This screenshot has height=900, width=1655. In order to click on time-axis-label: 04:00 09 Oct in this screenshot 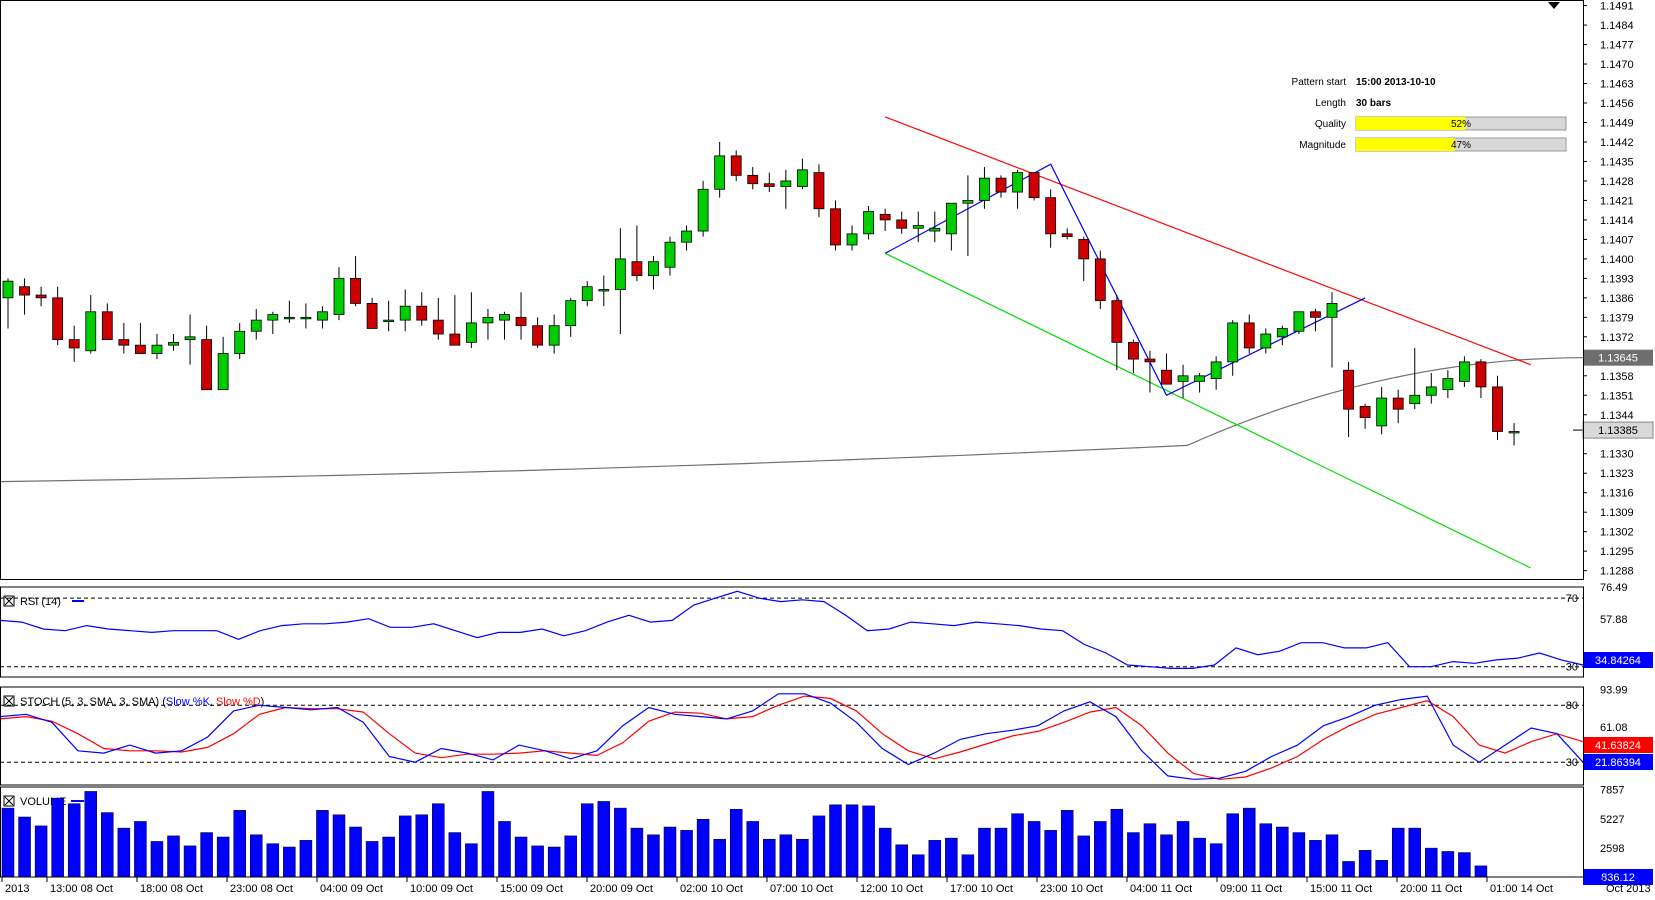, I will do `click(351, 889)`.